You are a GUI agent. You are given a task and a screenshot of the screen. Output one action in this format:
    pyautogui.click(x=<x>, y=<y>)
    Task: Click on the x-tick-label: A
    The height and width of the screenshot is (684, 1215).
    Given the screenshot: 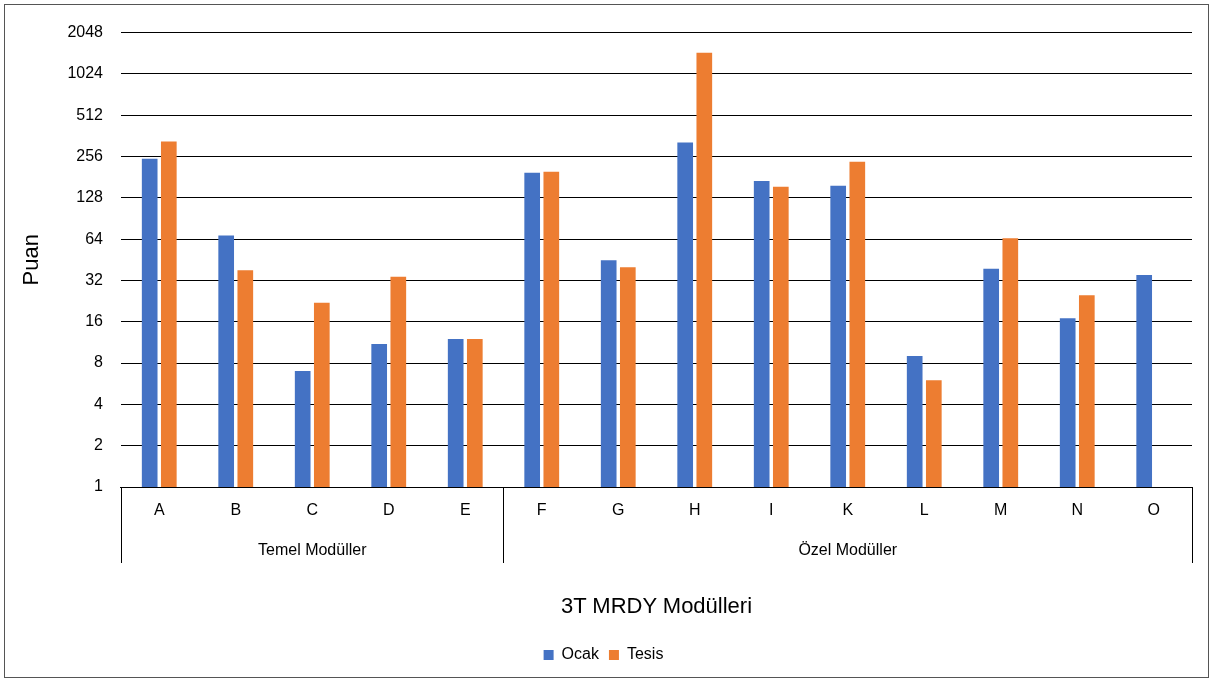 What is the action you would take?
    pyautogui.click(x=159, y=510)
    